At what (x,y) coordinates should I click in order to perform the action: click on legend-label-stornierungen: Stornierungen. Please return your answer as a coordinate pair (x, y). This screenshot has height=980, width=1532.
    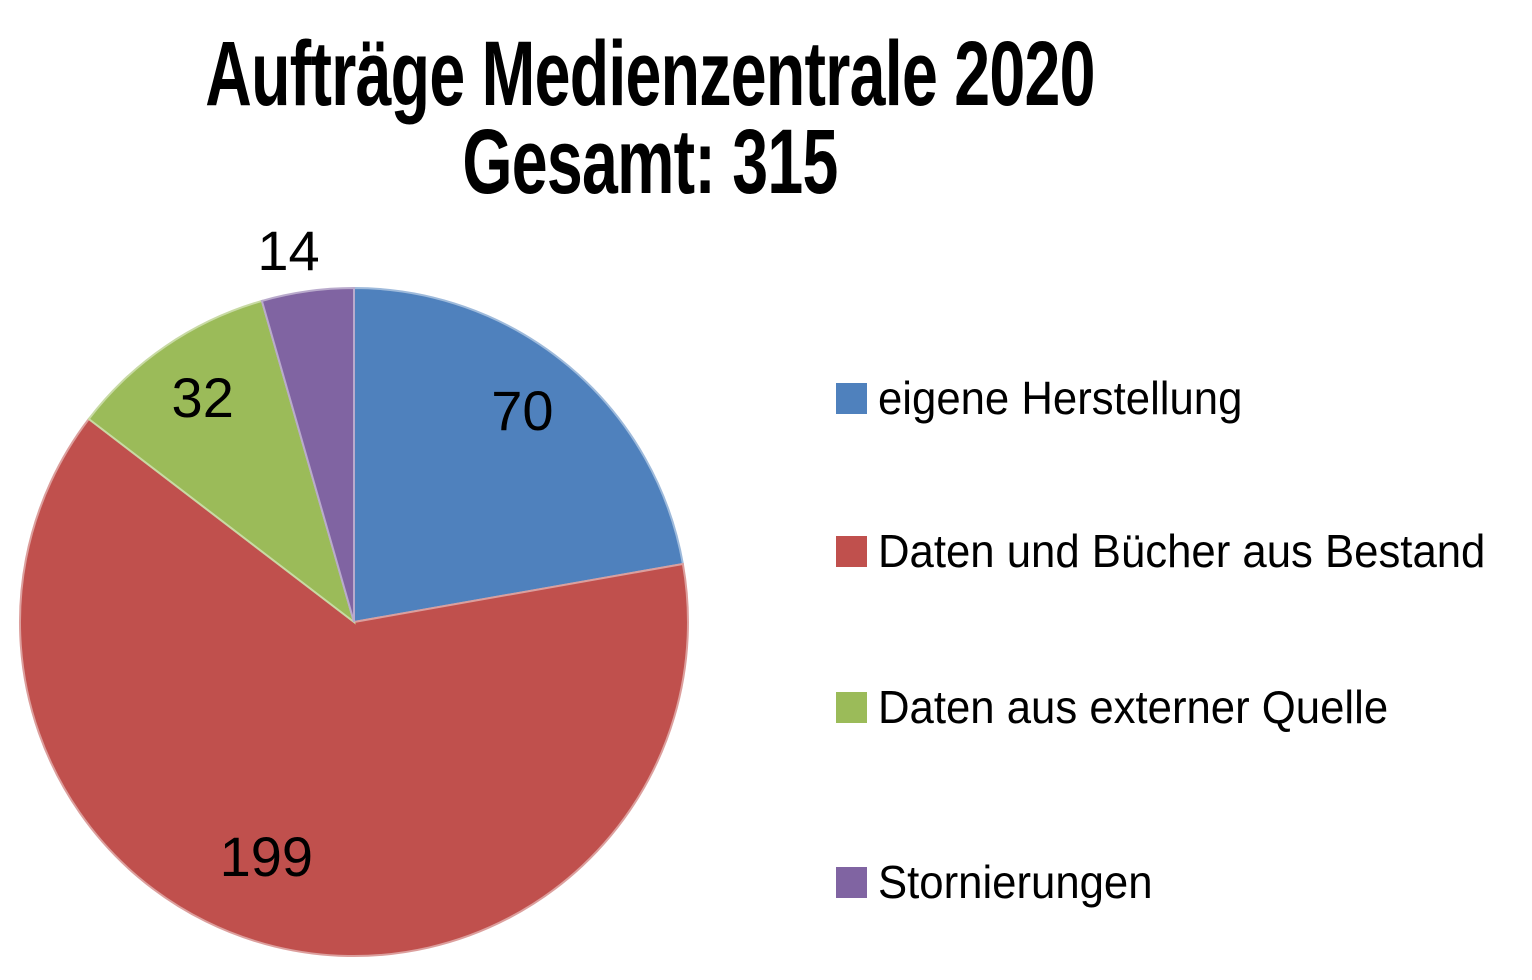
    Looking at the image, I should click on (1015, 882).